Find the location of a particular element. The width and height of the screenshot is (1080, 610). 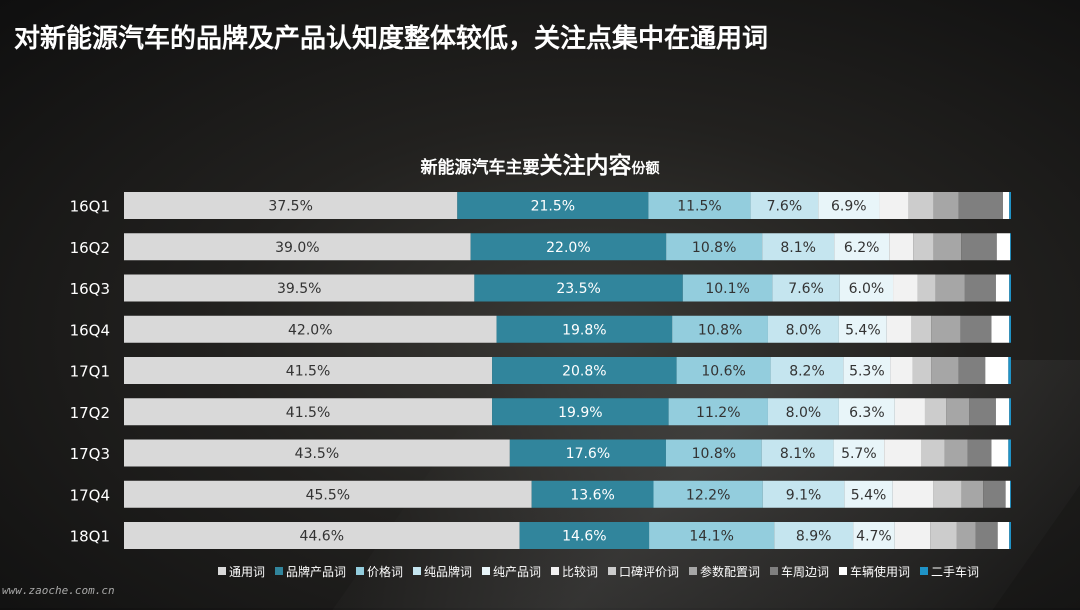

chart-title-part-2: 关注内容 is located at coordinates (585, 166).